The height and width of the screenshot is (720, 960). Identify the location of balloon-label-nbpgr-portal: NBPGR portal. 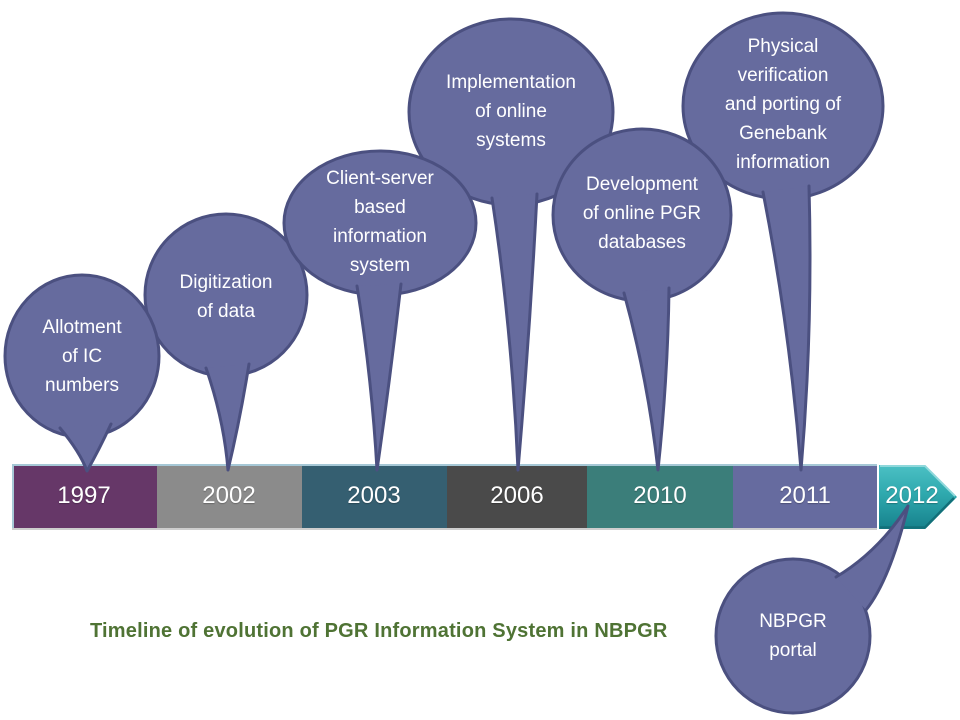
(793, 636).